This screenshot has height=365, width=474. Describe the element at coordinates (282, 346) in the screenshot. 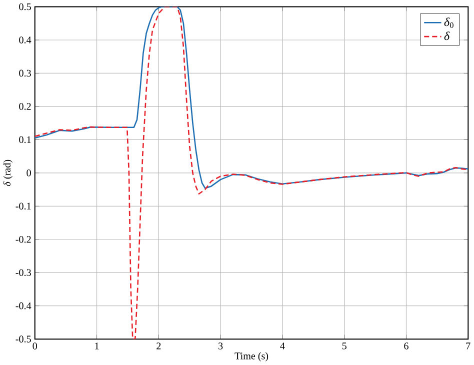

I see `x-tick-label: 4` at that location.